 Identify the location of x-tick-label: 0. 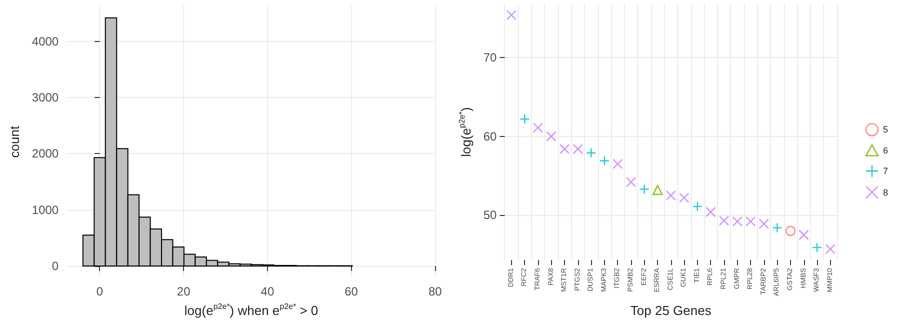
(100, 291).